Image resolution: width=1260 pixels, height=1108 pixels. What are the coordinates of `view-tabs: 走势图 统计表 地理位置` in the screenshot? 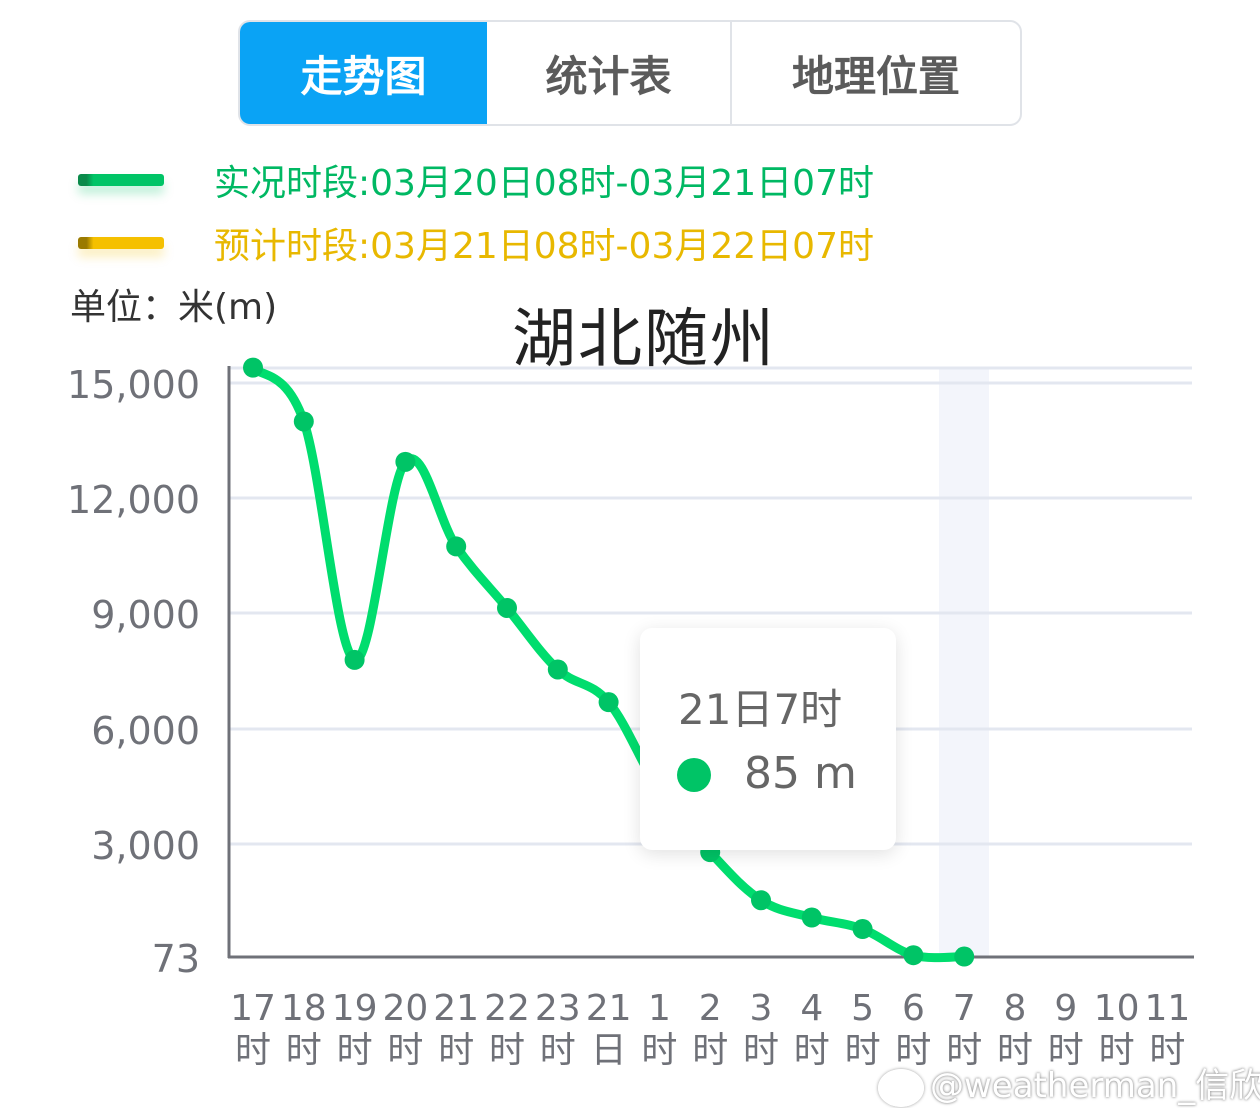 It's located at (630, 73).